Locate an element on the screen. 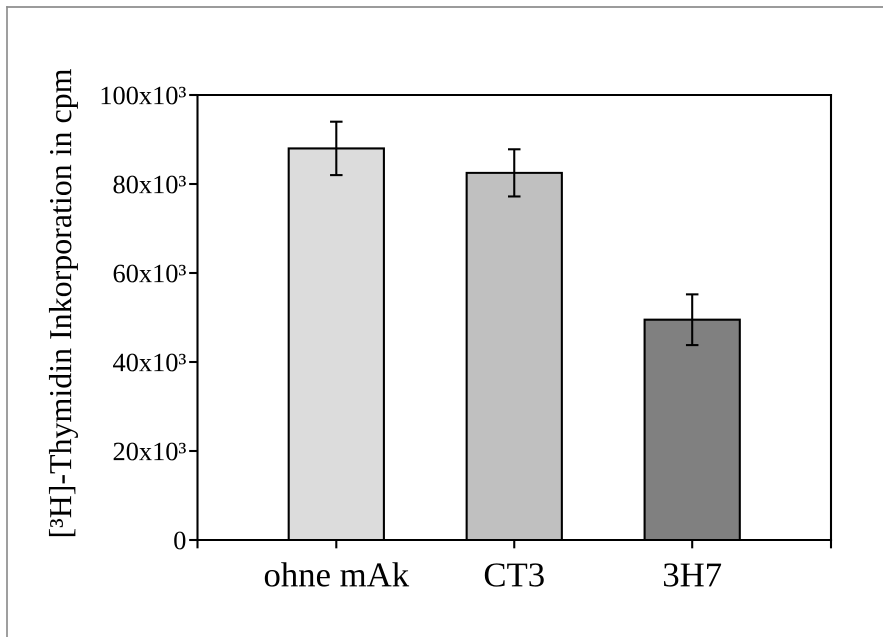 The width and height of the screenshot is (883, 637). y-tick-label: 100x10³ is located at coordinates (144, 95).